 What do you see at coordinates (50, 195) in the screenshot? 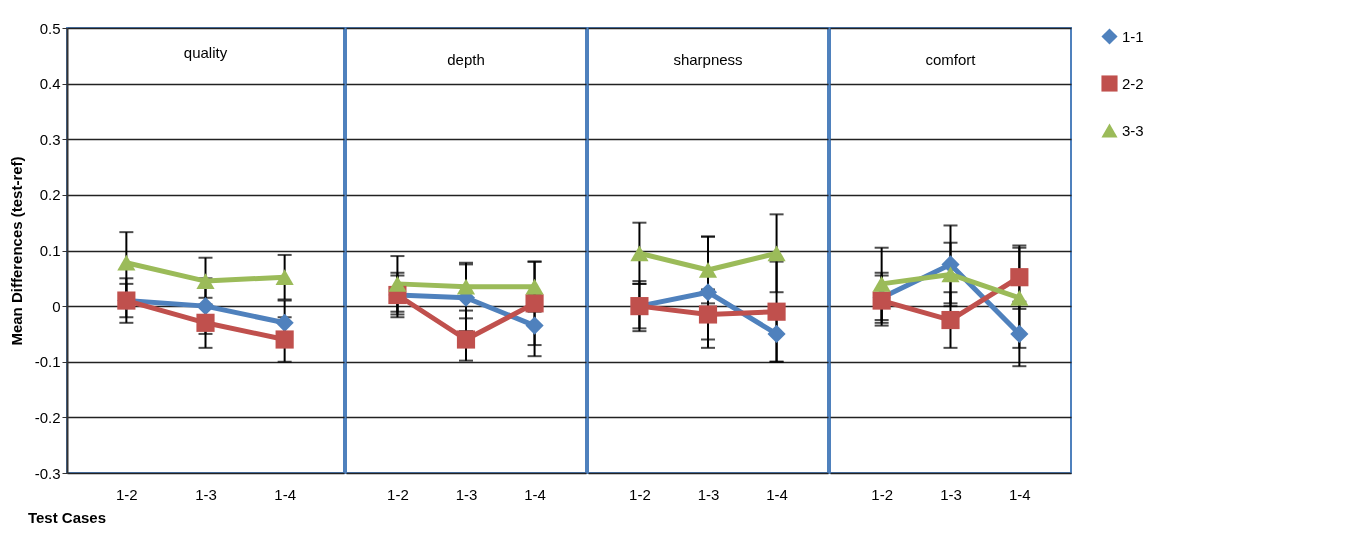
I see `y-tick-label: 0.2` at bounding box center [50, 195].